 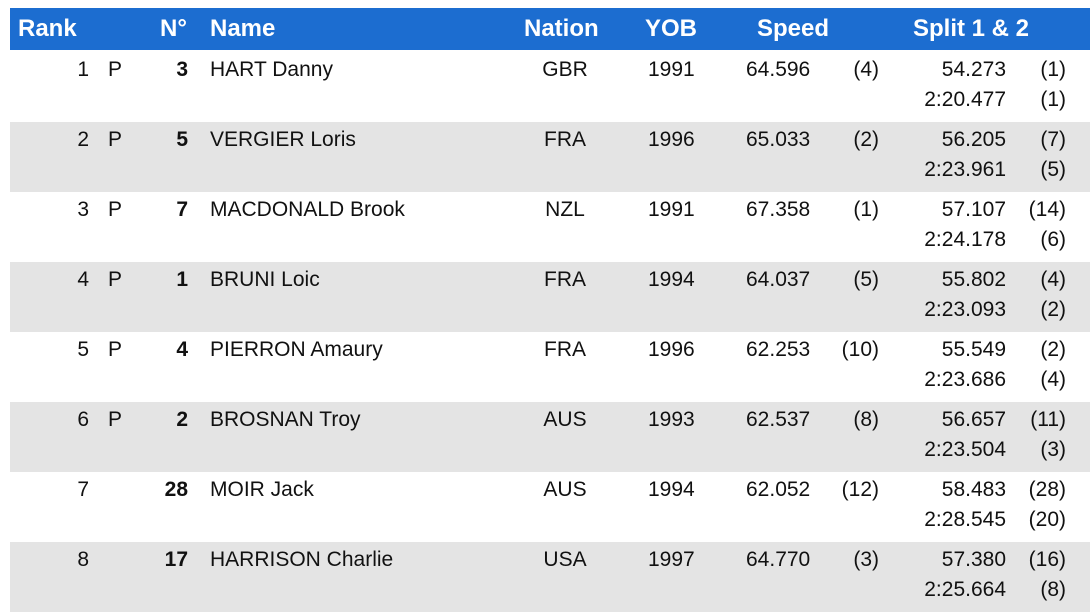 What do you see at coordinates (671, 419) in the screenshot?
I see `year-of-birth: 1993` at bounding box center [671, 419].